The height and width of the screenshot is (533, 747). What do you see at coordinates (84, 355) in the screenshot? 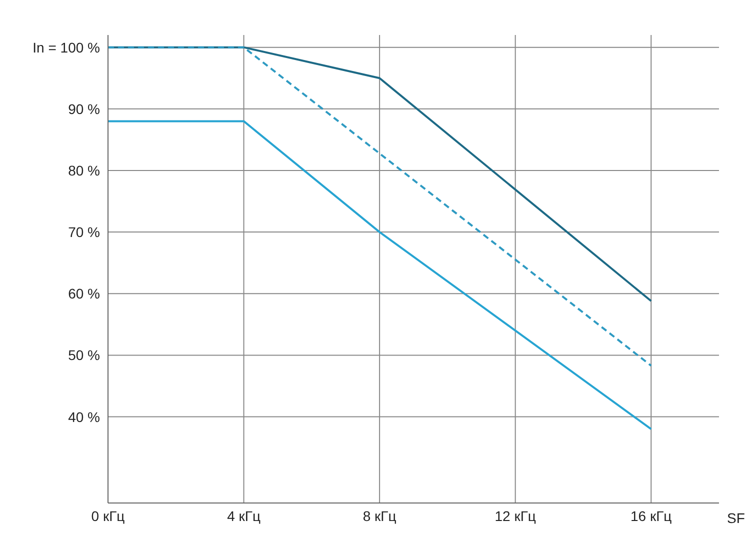
I see `y-tick-label: 50 %` at bounding box center [84, 355].